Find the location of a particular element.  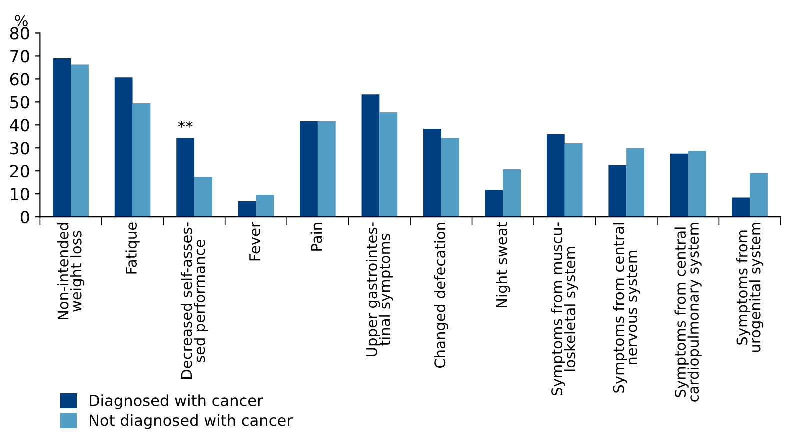

y-tick-label: 0 is located at coordinates (25, 217).